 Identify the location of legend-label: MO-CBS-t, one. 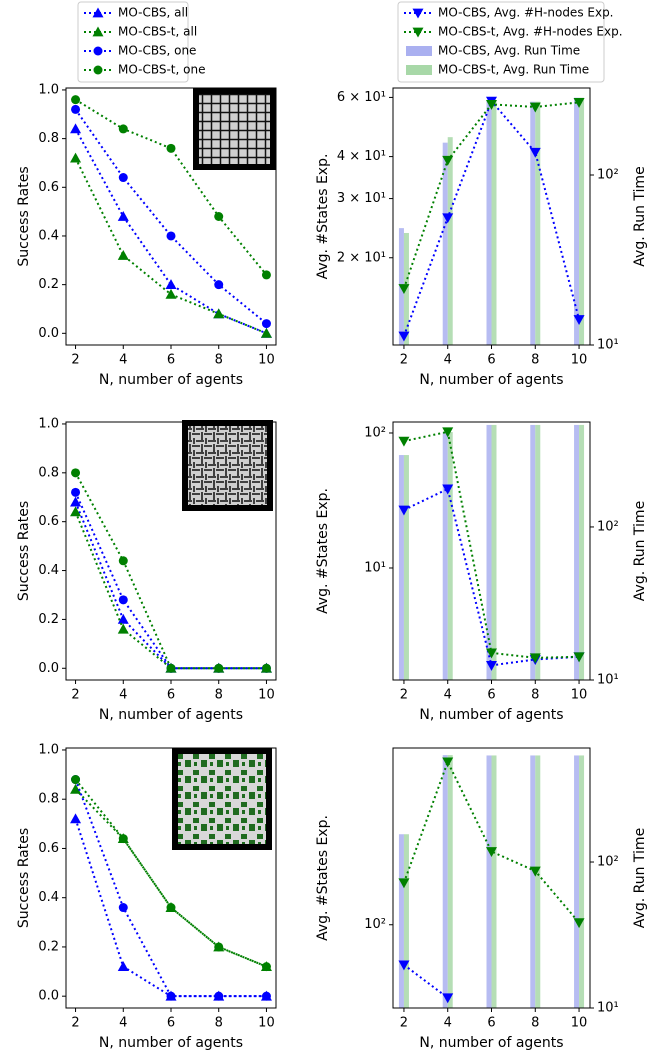
(161, 70).